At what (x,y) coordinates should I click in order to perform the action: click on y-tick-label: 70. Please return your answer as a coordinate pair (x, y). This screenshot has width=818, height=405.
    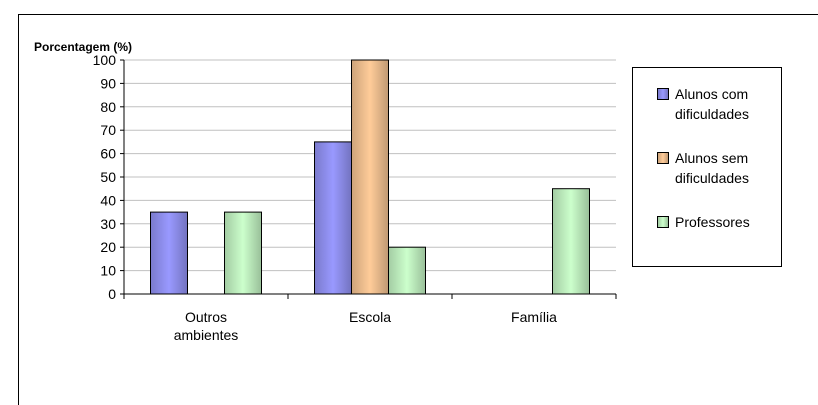
    Looking at the image, I should click on (108, 130).